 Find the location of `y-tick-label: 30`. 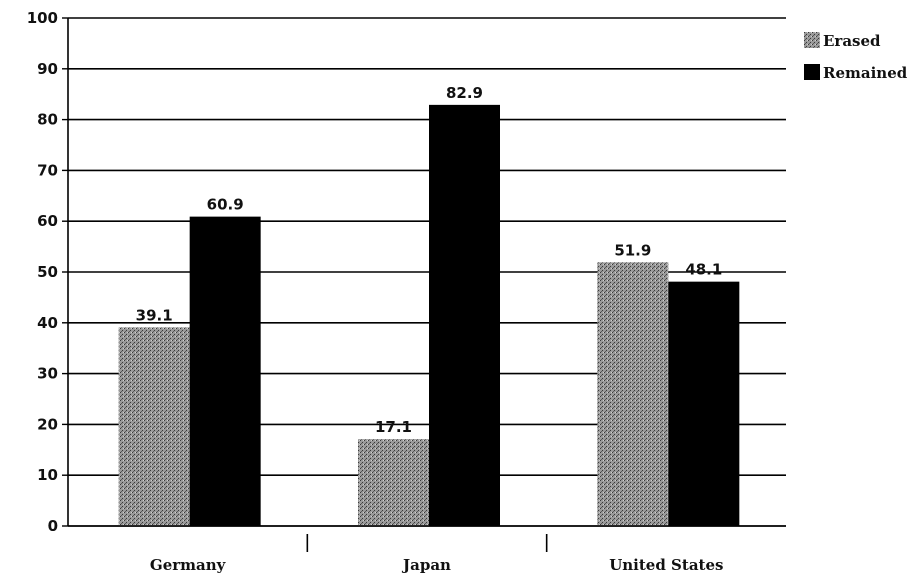

y-tick-label: 30 is located at coordinates (47, 374).